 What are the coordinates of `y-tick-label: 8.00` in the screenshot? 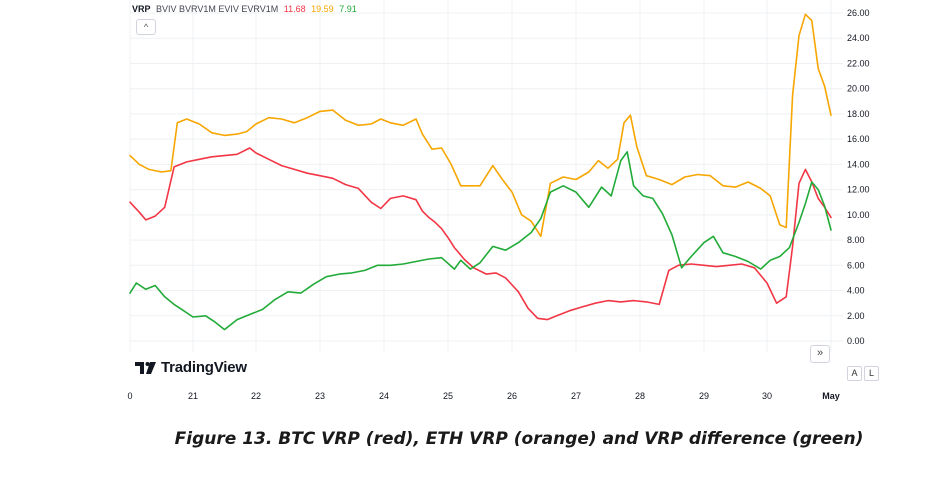 It's located at (856, 240).